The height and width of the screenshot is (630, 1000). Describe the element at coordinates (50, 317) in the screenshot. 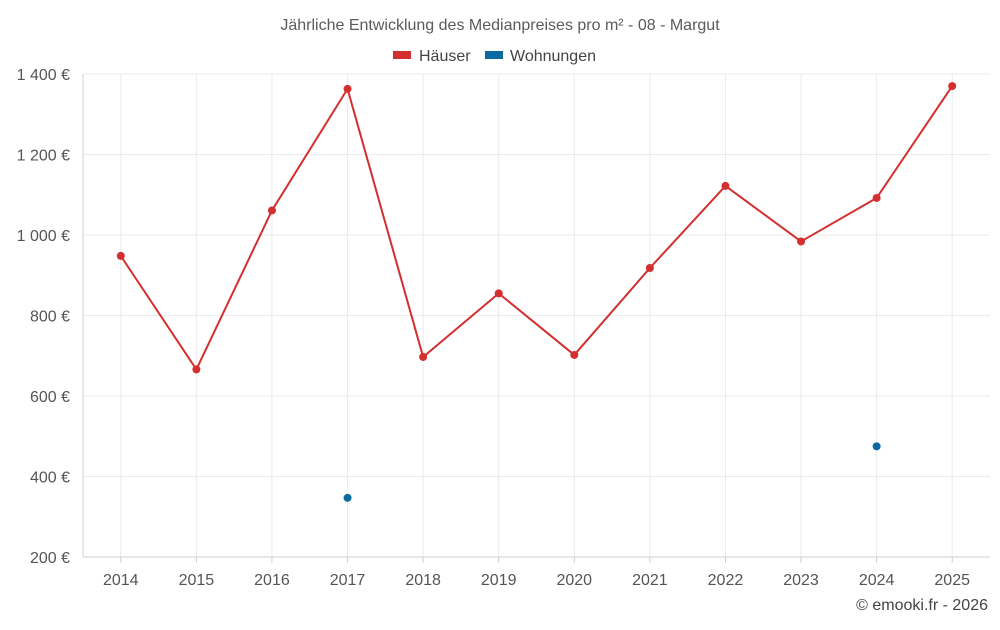

I see `y-tick-label: 800 €` at that location.